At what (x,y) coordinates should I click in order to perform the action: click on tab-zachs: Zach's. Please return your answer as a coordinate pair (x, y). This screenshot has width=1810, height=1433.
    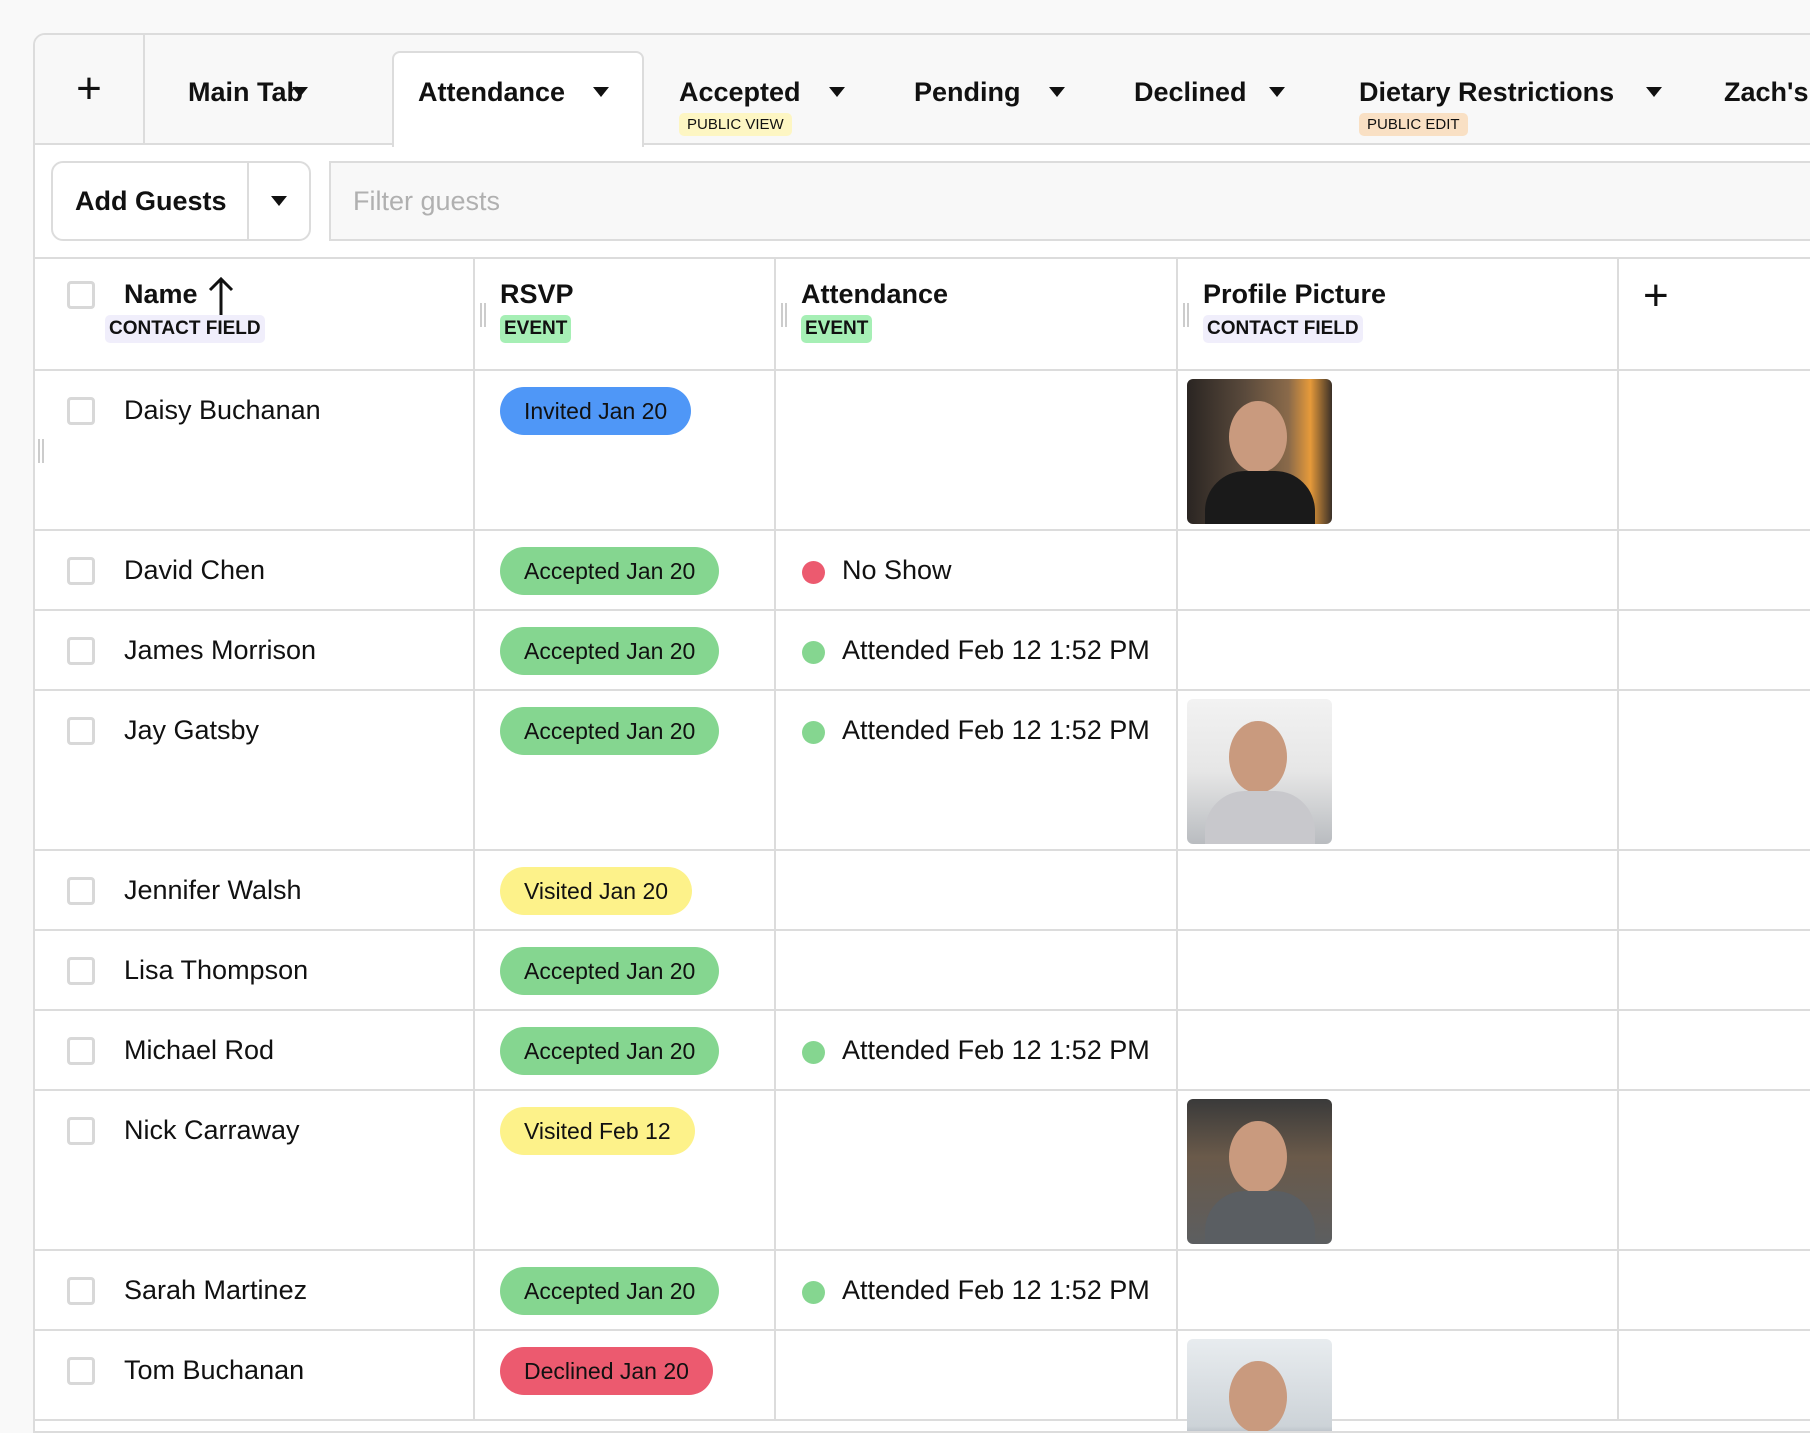
    Looking at the image, I should click on (1767, 90).